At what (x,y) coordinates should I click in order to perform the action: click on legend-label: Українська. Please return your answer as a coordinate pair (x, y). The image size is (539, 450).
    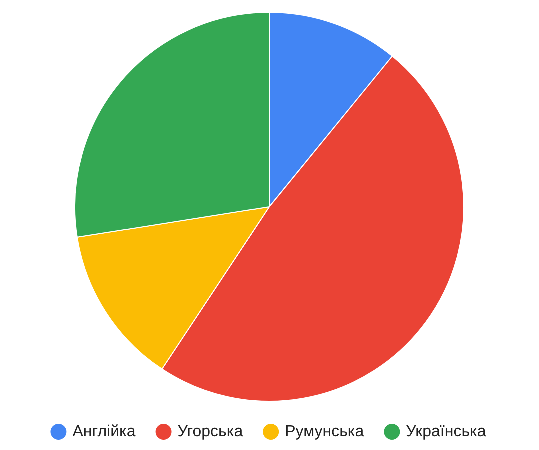
    Looking at the image, I should click on (446, 431).